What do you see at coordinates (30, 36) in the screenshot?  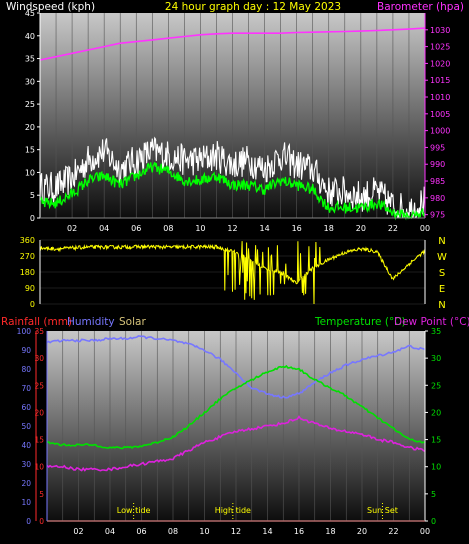 I see `windspeed-tick-label: 40` at bounding box center [30, 36].